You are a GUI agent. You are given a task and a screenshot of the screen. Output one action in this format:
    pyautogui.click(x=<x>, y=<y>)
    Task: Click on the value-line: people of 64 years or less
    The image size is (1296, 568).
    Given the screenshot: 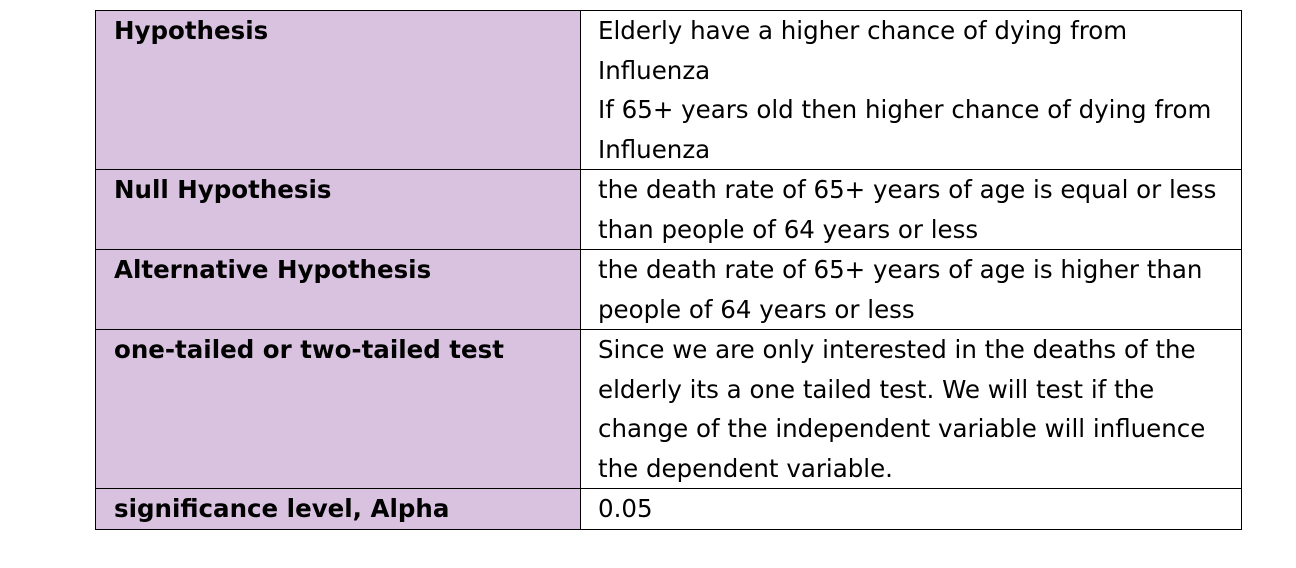 What is the action you would take?
    pyautogui.click(x=756, y=309)
    